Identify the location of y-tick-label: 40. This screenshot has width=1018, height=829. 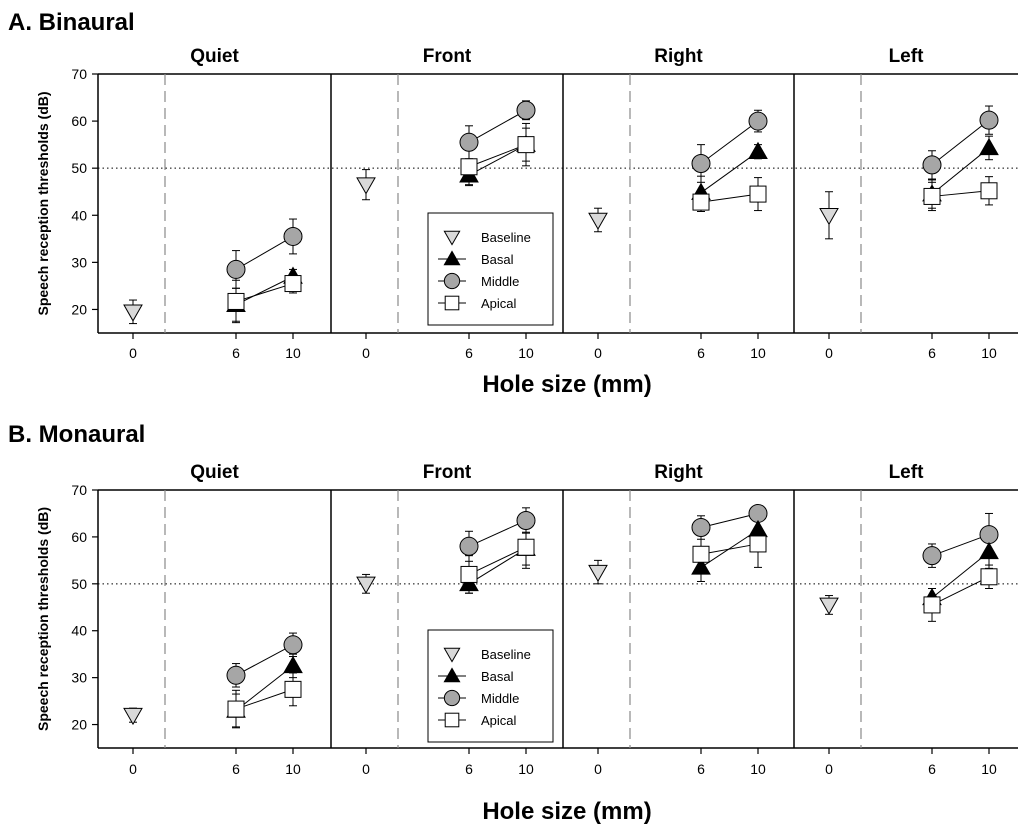
(79, 631).